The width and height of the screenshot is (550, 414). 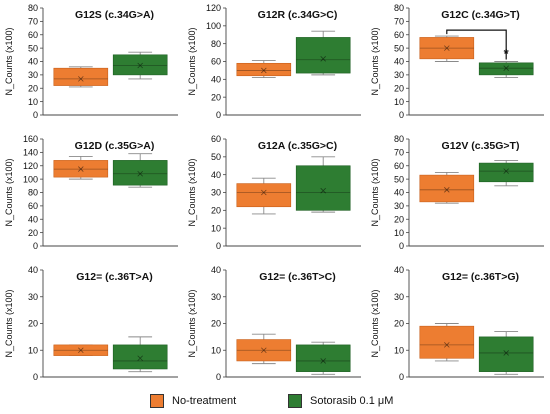 What do you see at coordinates (295, 401) in the screenshot?
I see `legend-swatch-green` at bounding box center [295, 401].